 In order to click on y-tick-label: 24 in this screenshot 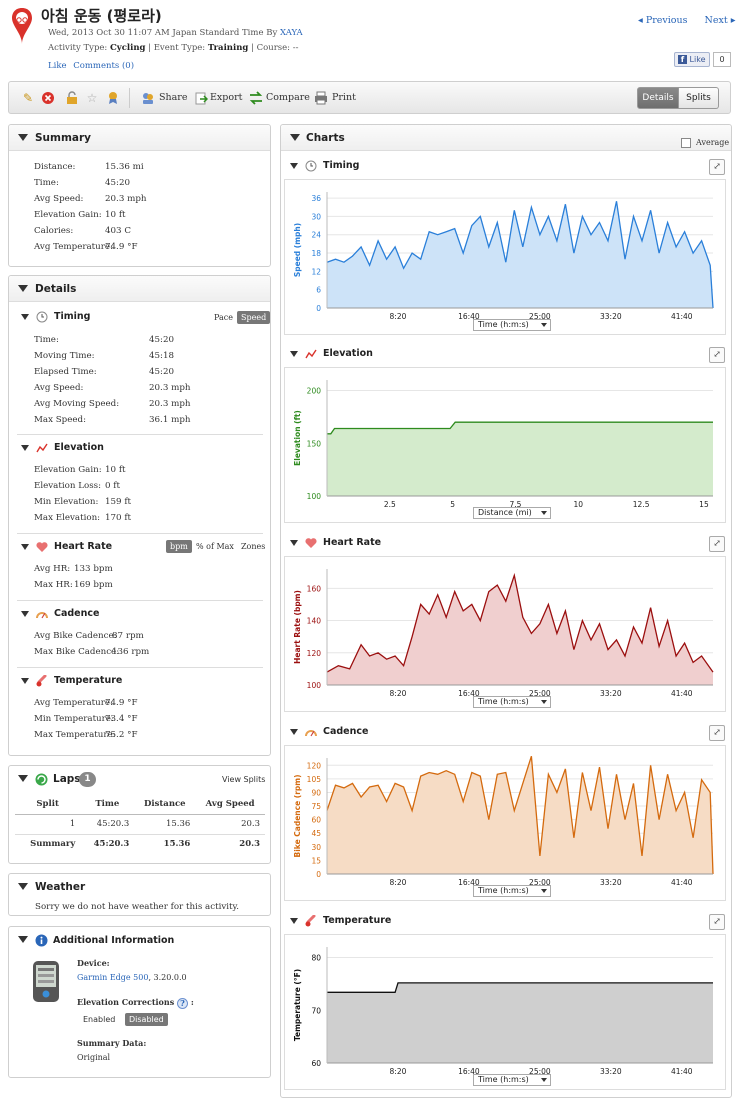, I will do `click(316, 235)`.